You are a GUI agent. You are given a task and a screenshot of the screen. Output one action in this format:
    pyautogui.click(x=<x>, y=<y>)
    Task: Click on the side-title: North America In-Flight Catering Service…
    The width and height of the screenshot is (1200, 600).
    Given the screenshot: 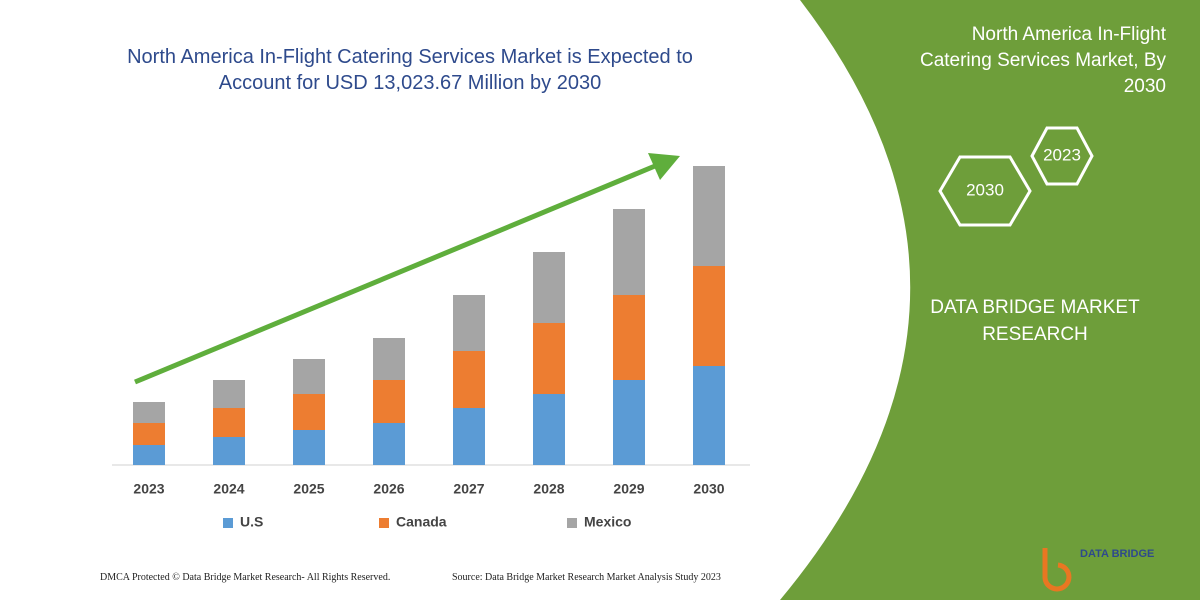 What is the action you would take?
    pyautogui.click(x=1042, y=60)
    